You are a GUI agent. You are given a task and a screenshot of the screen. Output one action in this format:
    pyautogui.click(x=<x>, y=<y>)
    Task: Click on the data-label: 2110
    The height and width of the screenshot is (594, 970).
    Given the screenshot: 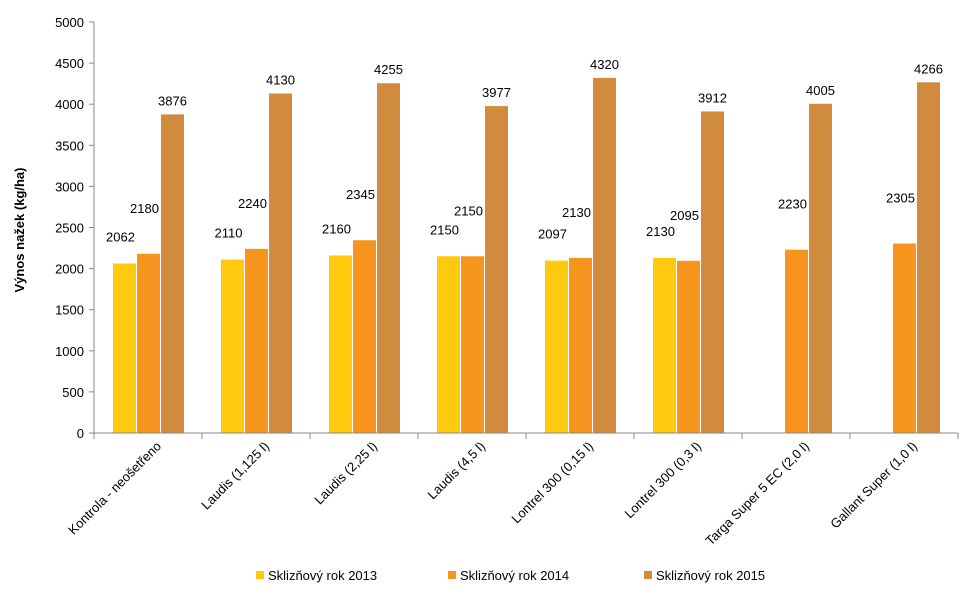 What is the action you would take?
    pyautogui.click(x=229, y=233)
    